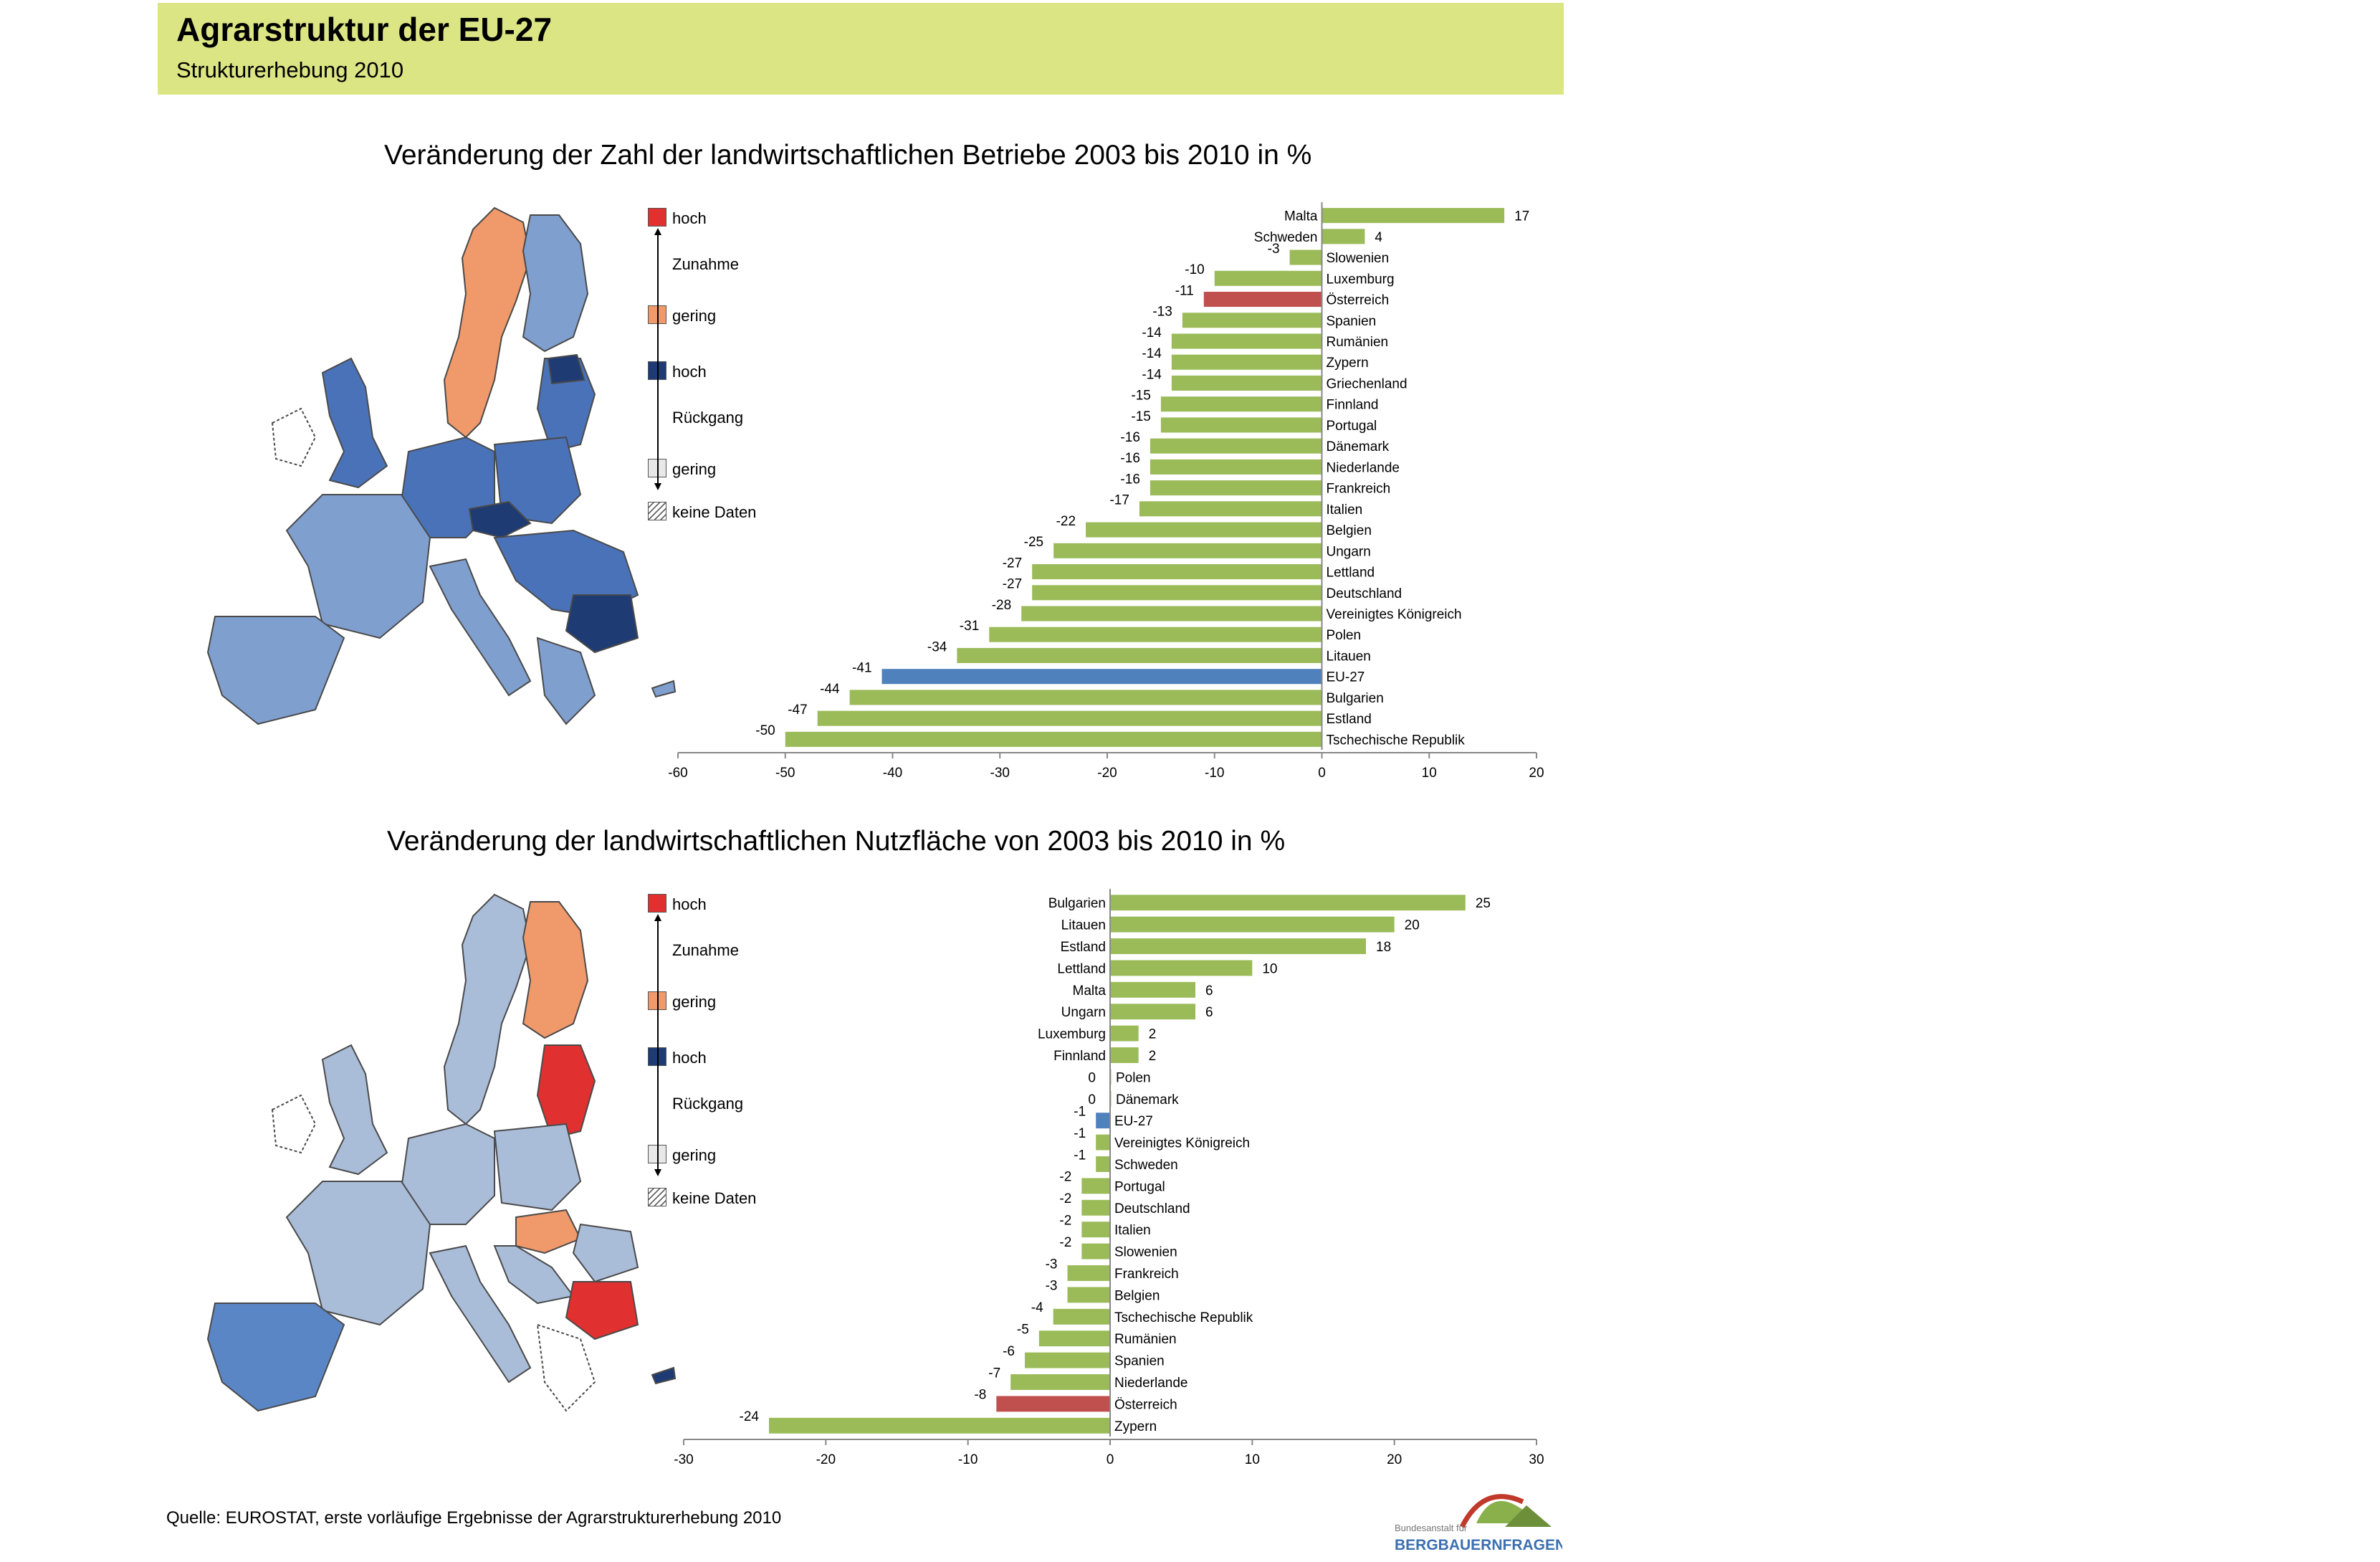 This screenshot has height=1562, width=2380. Describe the element at coordinates (1352, 426) in the screenshot. I see `category-label: Portugal` at that location.